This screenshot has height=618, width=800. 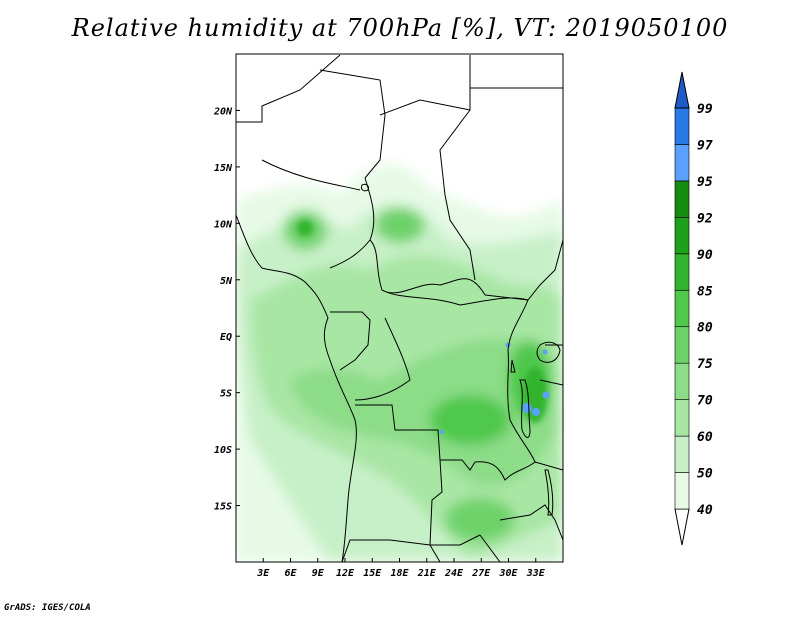 What do you see at coordinates (47, 608) in the screenshot?
I see `grads-credit: GrADS: IGES/COLA` at bounding box center [47, 608].